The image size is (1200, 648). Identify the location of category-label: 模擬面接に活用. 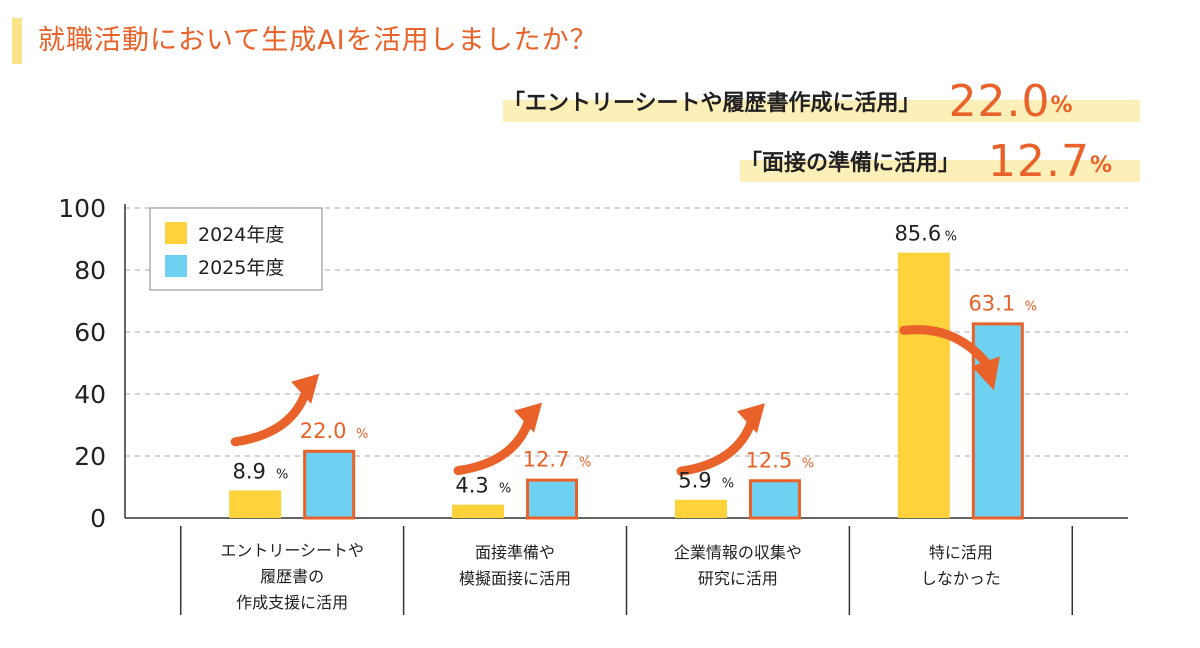
(515, 578).